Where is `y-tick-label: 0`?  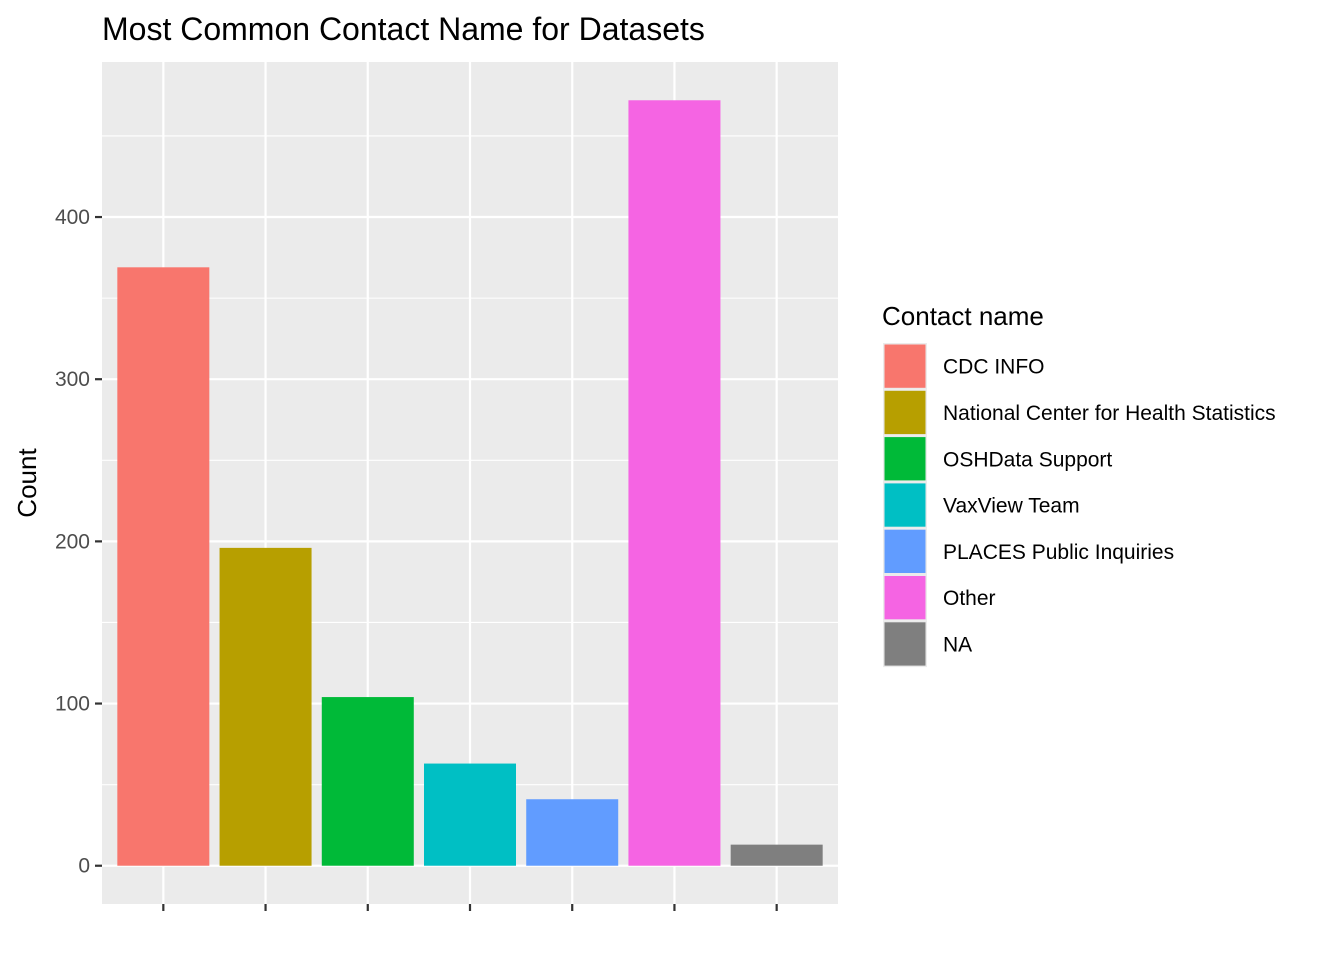 y-tick-label: 0 is located at coordinates (84, 866).